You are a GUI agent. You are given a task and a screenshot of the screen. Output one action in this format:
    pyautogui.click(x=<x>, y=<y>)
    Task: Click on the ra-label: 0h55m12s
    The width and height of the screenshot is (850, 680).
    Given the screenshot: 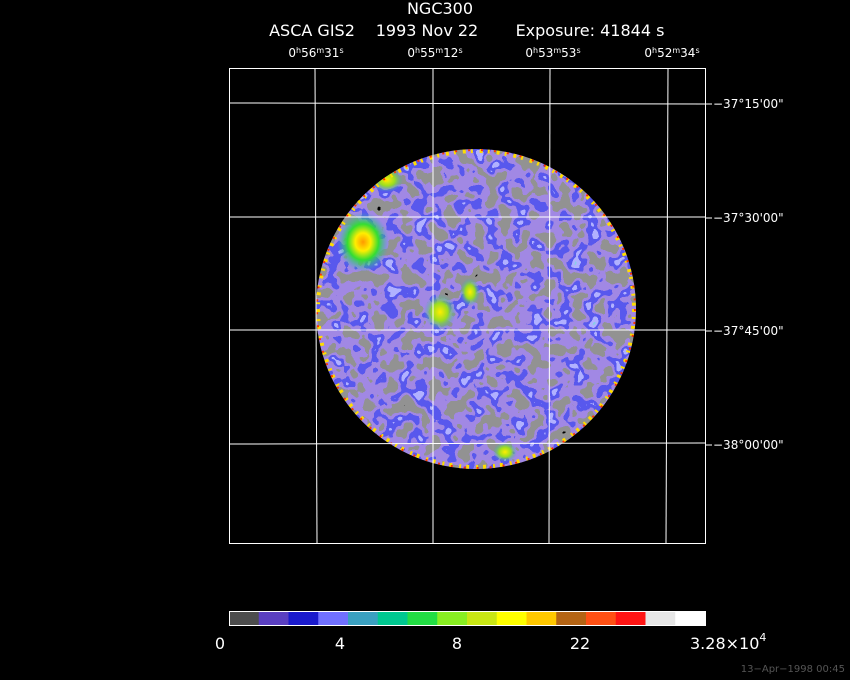 What is the action you would take?
    pyautogui.click(x=434, y=53)
    